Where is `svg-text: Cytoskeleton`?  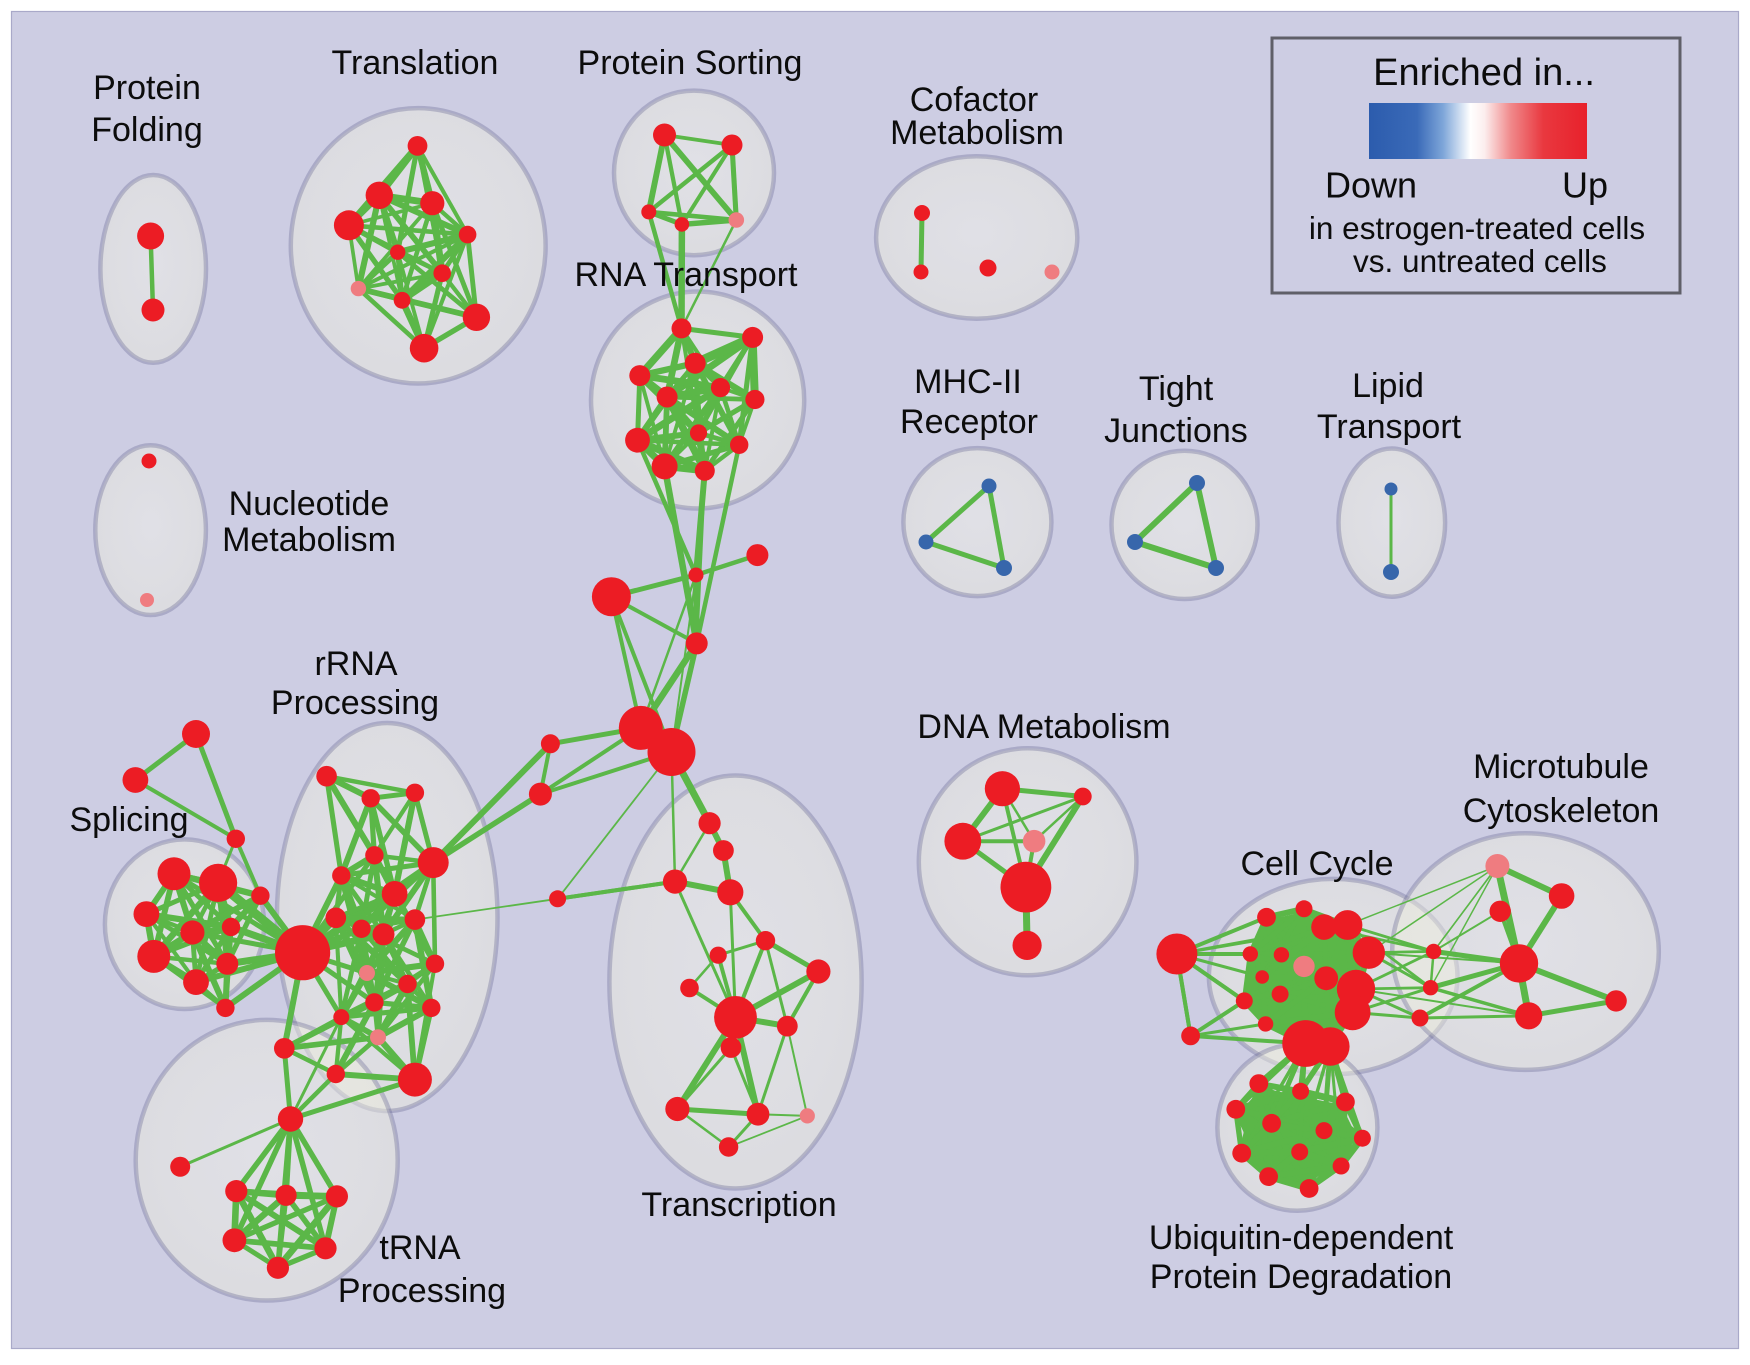 svg-text: Cytoskeleton is located at coordinates (1561, 811).